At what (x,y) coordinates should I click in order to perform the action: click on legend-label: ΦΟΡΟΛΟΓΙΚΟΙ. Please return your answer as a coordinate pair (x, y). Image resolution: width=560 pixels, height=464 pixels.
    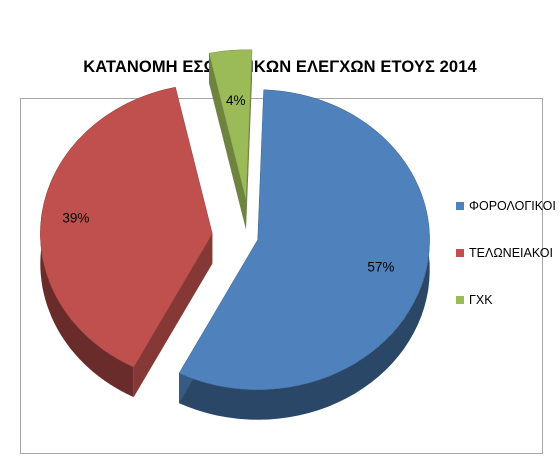
    Looking at the image, I should click on (512, 206).